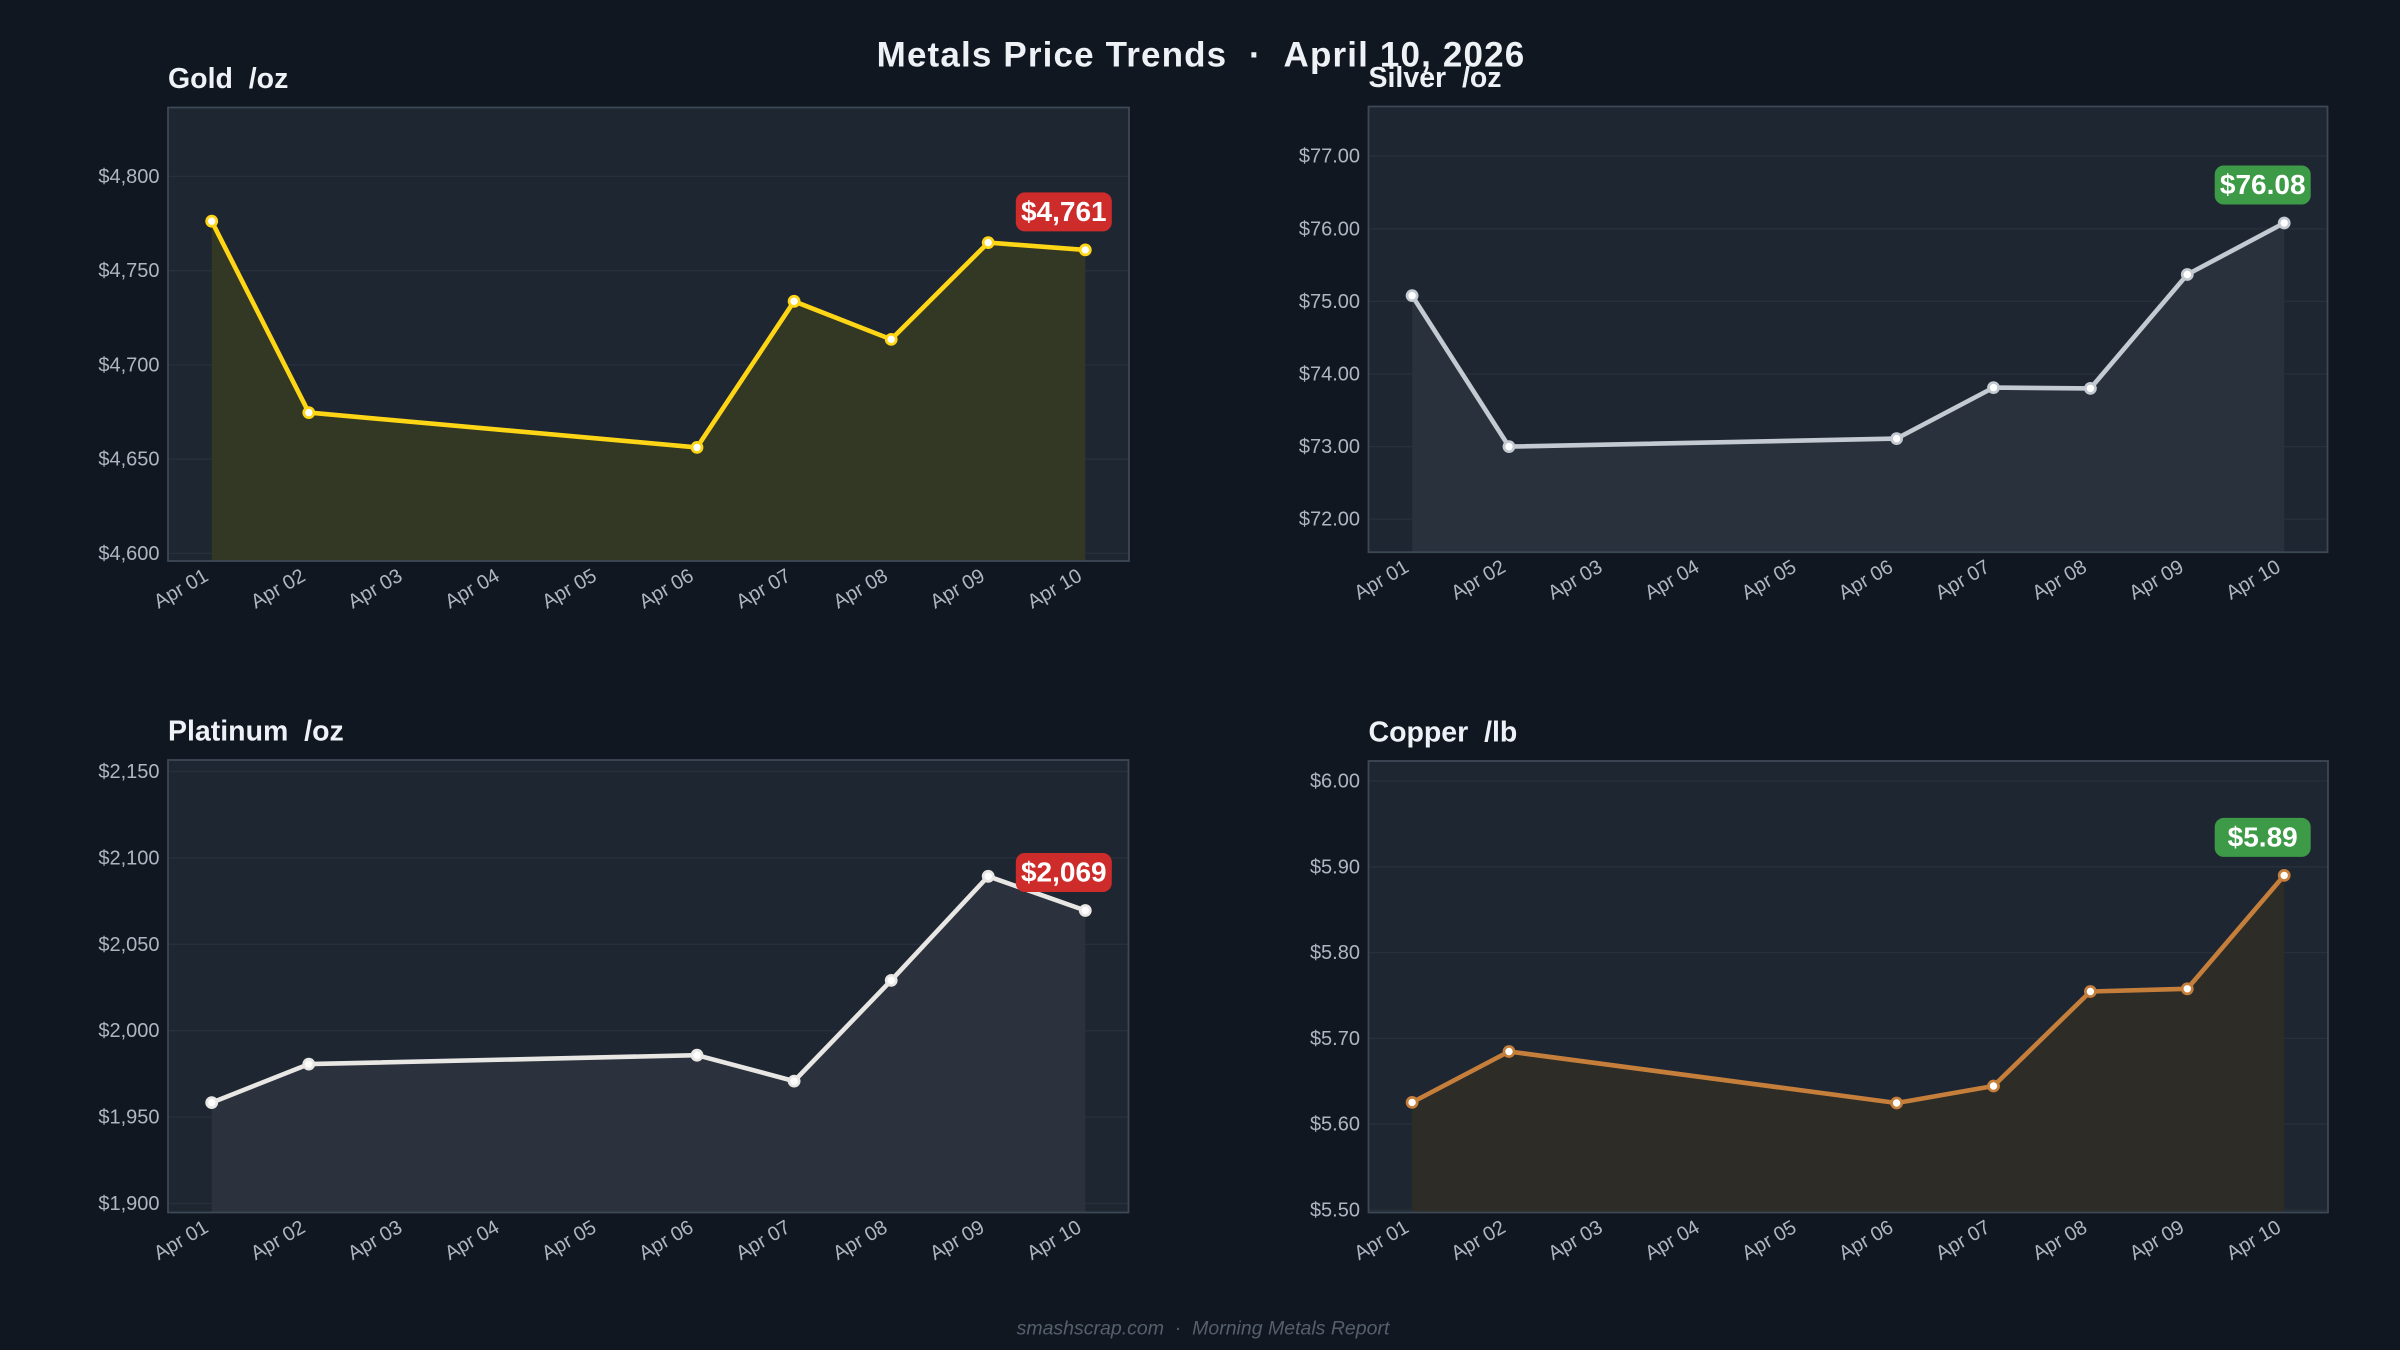 The width and height of the screenshot is (2400, 1350). I want to click on svg-text: Copper /lb, so click(1443, 733).